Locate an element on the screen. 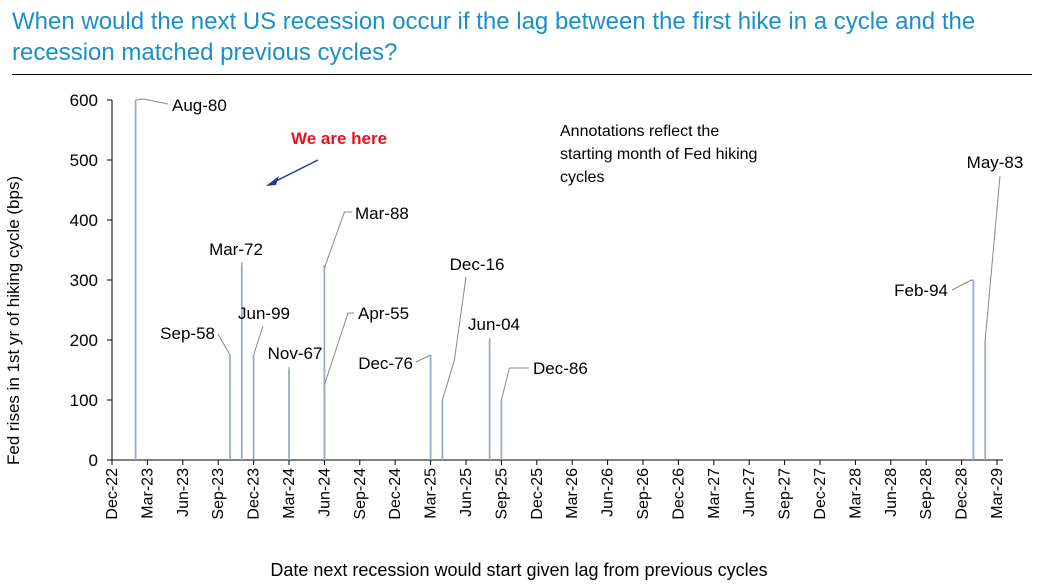  we-are-here-arrow-line is located at coordinates (296, 171).